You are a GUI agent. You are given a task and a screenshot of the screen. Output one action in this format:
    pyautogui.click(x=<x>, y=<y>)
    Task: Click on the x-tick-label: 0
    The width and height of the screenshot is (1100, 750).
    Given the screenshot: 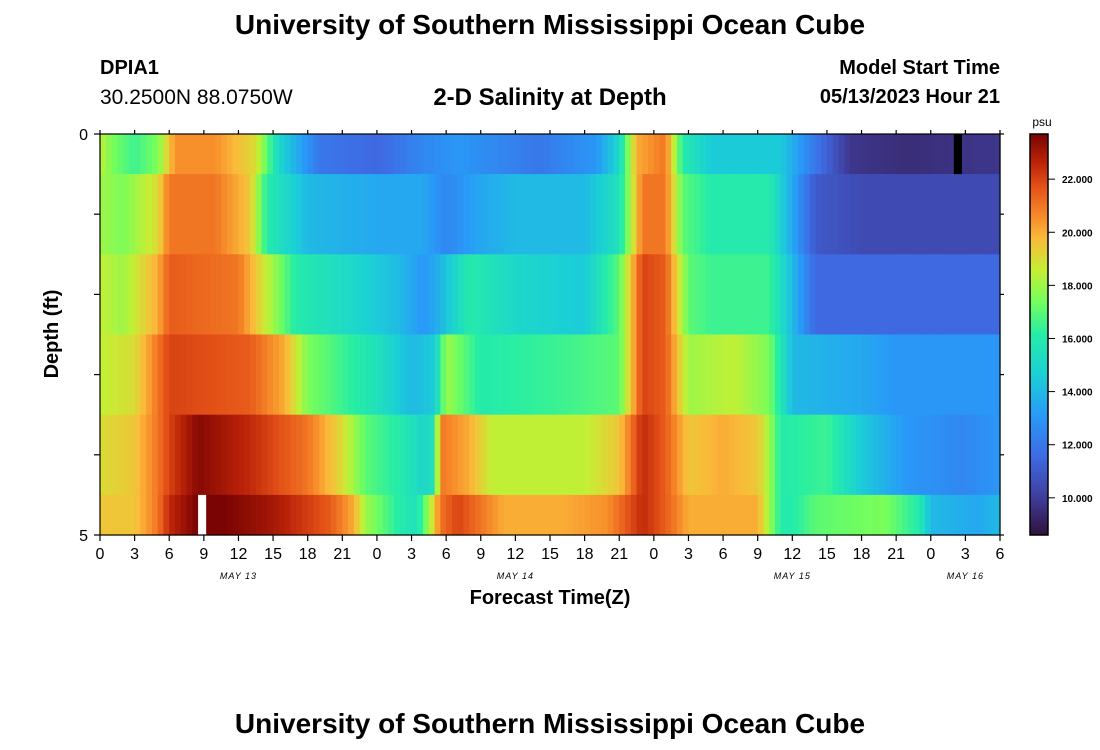 What is the action you would take?
    pyautogui.click(x=653, y=554)
    